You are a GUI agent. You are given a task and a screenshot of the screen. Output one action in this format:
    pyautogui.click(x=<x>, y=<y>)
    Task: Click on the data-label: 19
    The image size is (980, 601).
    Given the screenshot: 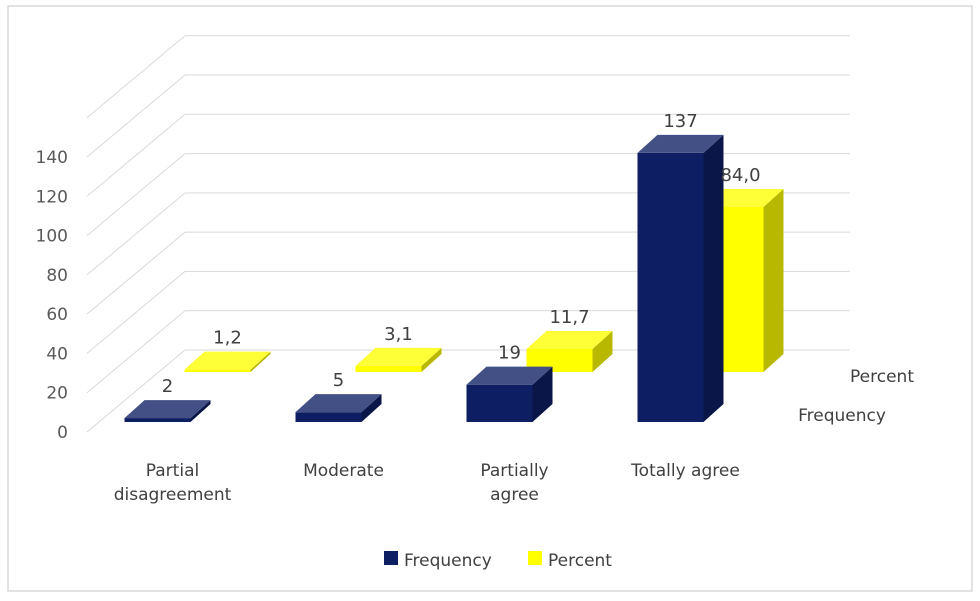 What is the action you would take?
    pyautogui.click(x=509, y=353)
    